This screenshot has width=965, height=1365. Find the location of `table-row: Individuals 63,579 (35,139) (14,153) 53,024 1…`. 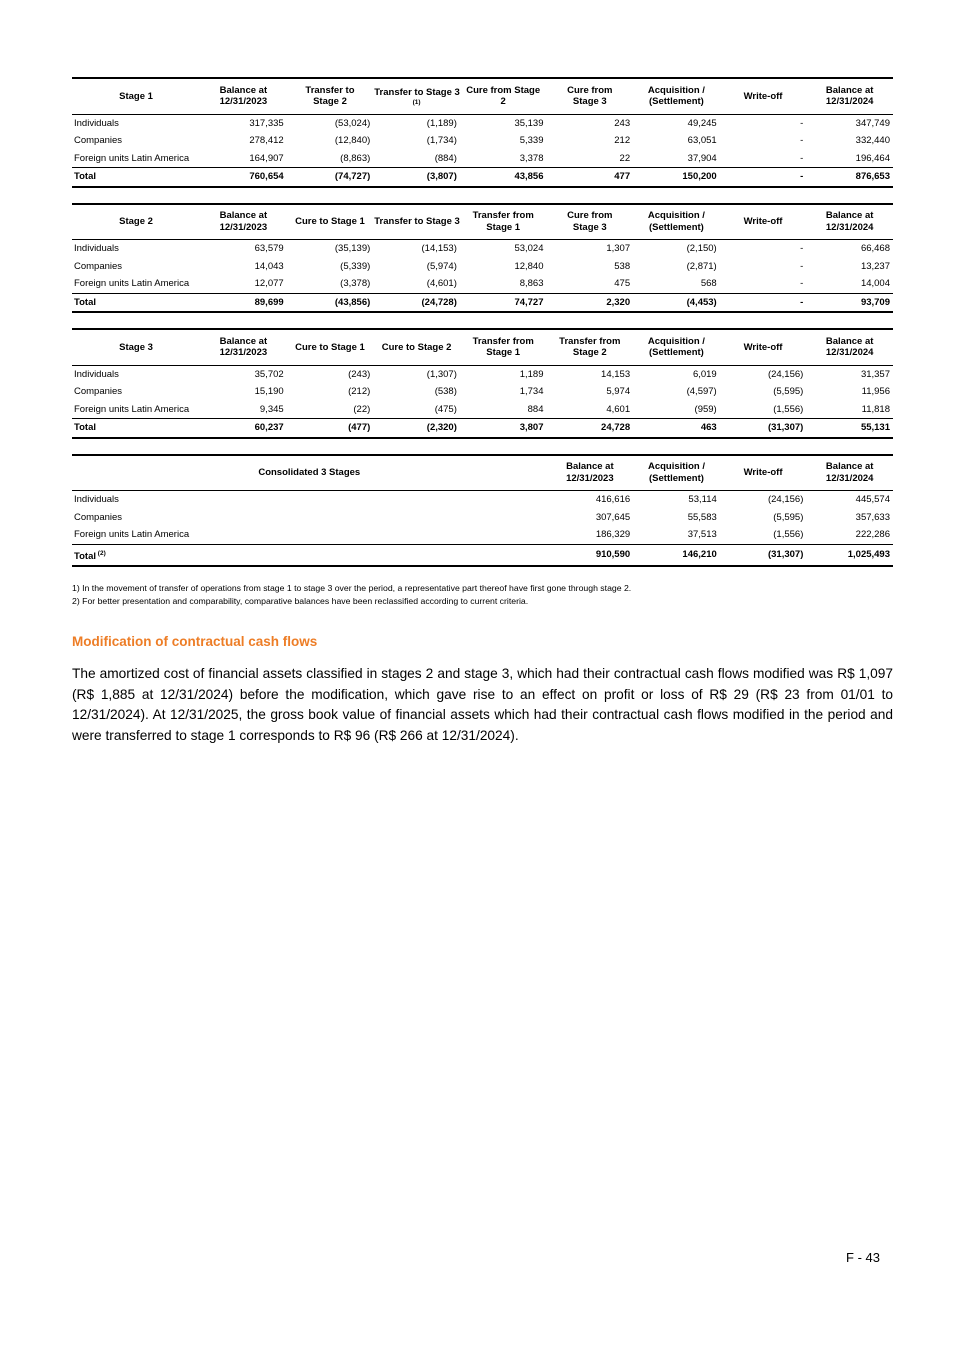

table-row: Individuals 63,579 (35,139) (14,153) 53,024 1… is located at coordinates (482, 249).